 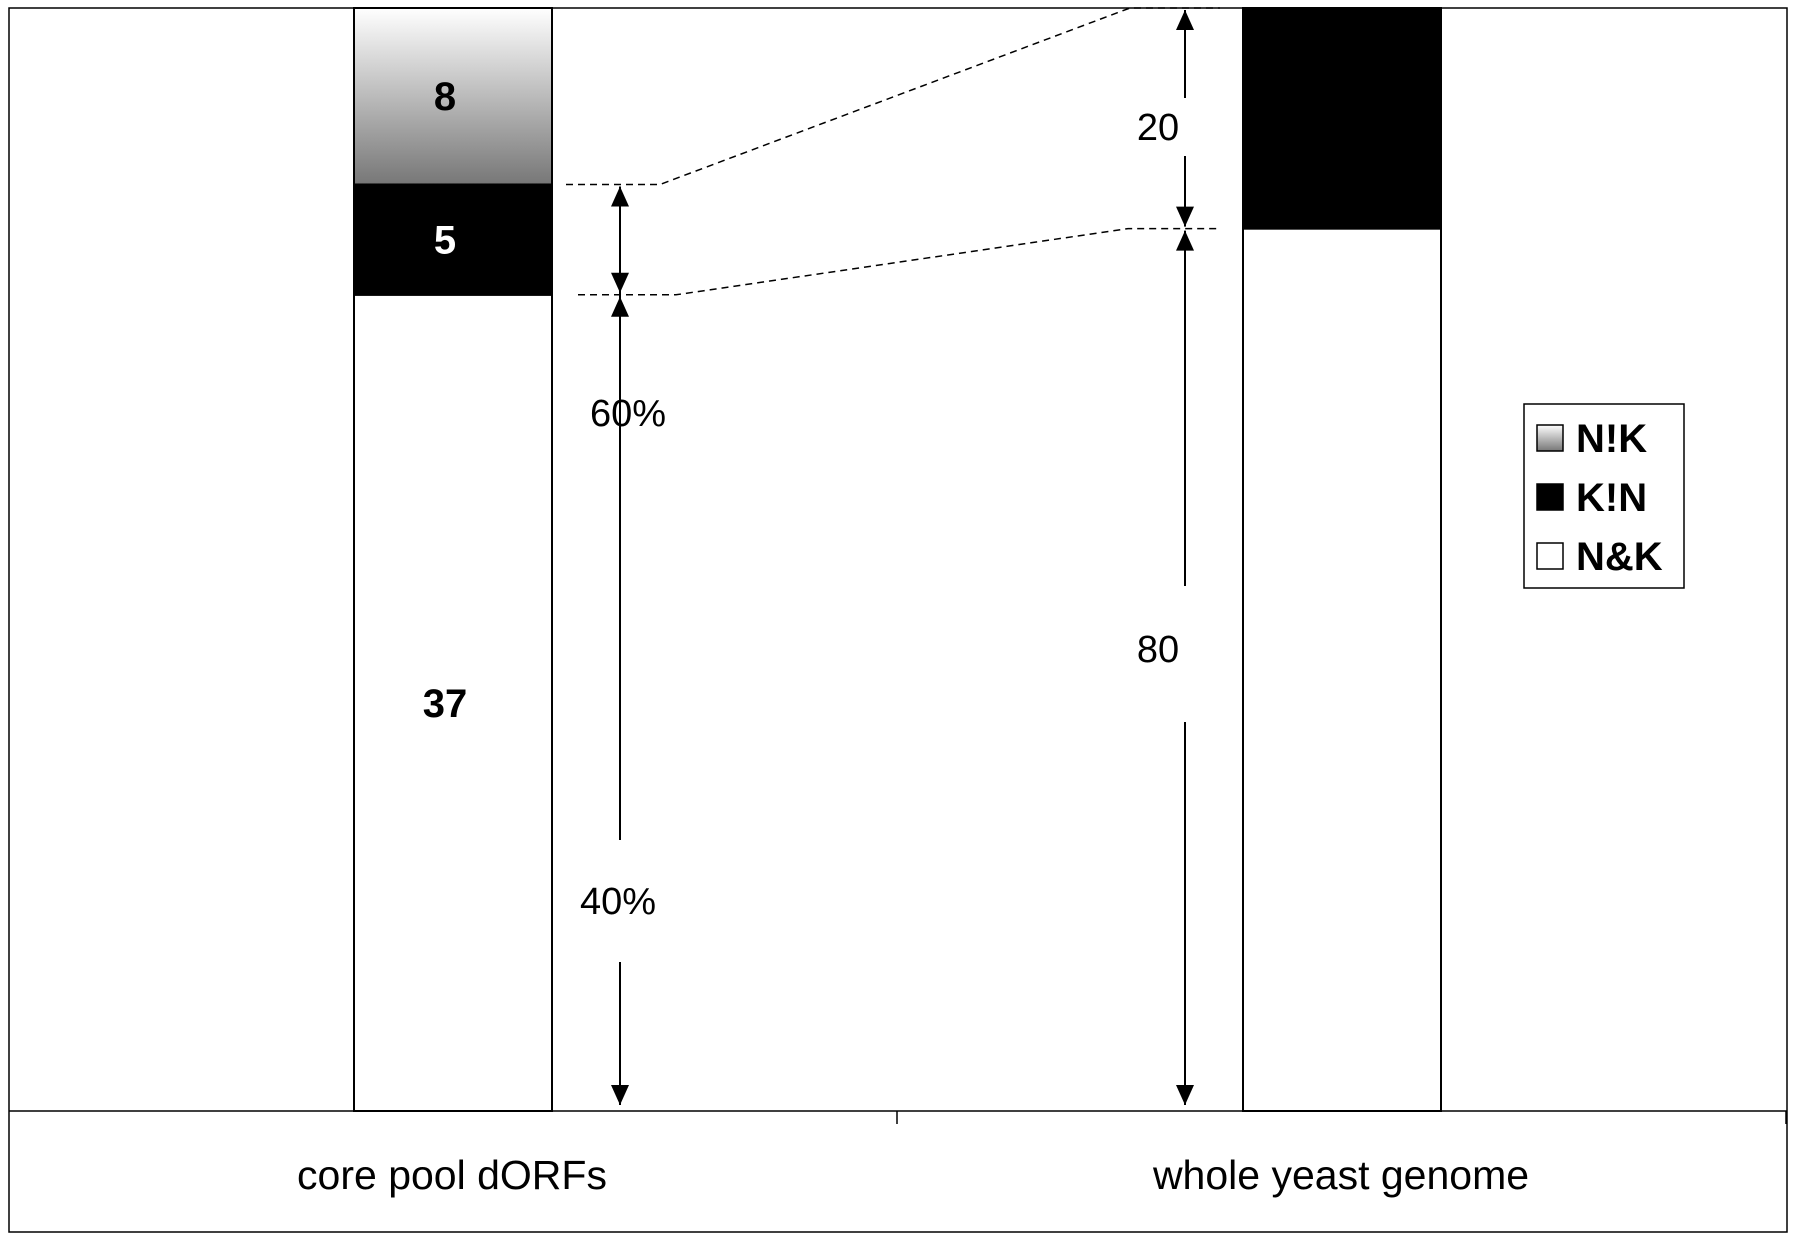 I want to click on legend: N!K K!N N&K, so click(x=1604, y=496).